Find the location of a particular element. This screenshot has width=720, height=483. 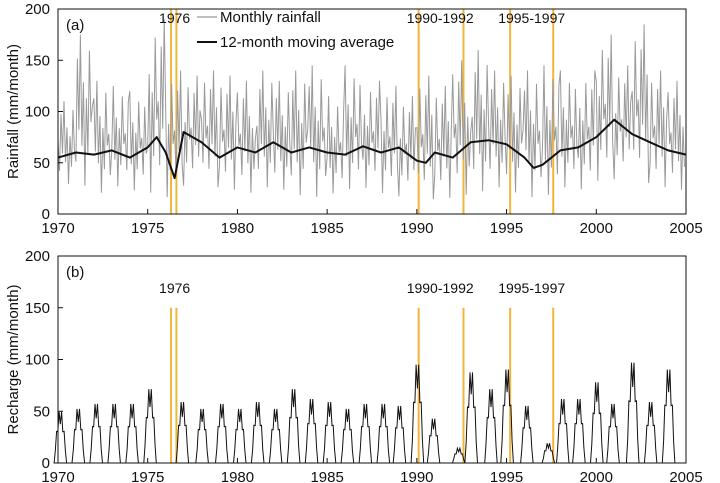

panel-label-b: (b) is located at coordinates (75, 272).